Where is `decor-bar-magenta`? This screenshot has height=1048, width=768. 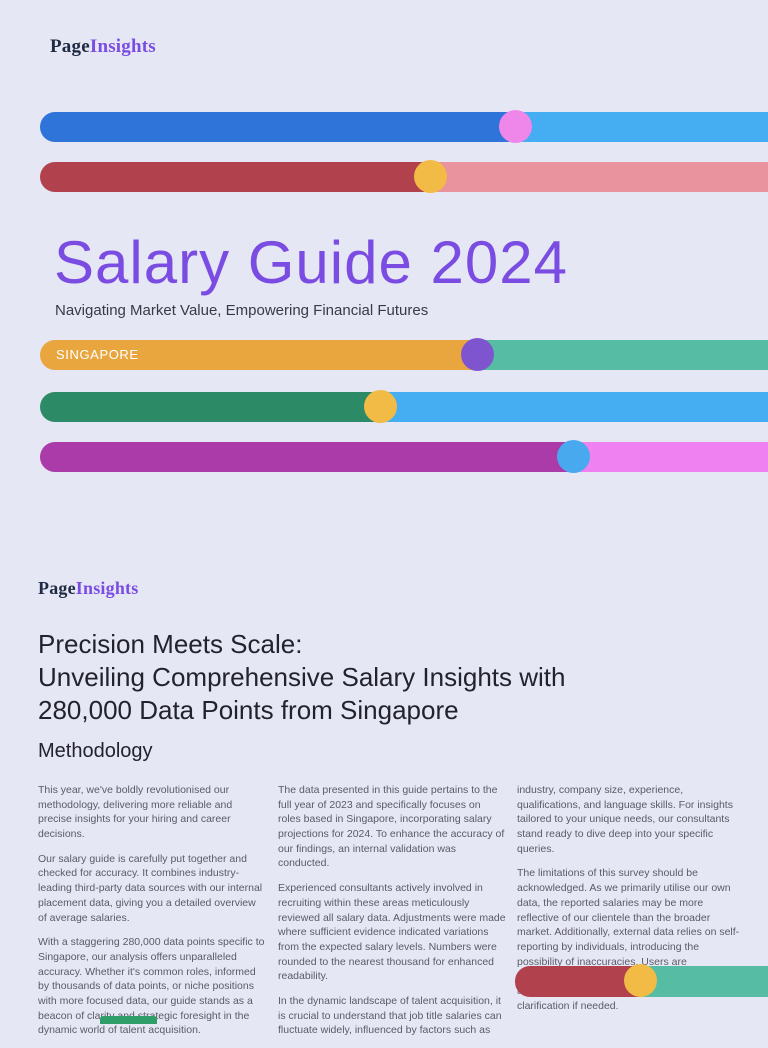
decor-bar-magenta is located at coordinates (404, 456).